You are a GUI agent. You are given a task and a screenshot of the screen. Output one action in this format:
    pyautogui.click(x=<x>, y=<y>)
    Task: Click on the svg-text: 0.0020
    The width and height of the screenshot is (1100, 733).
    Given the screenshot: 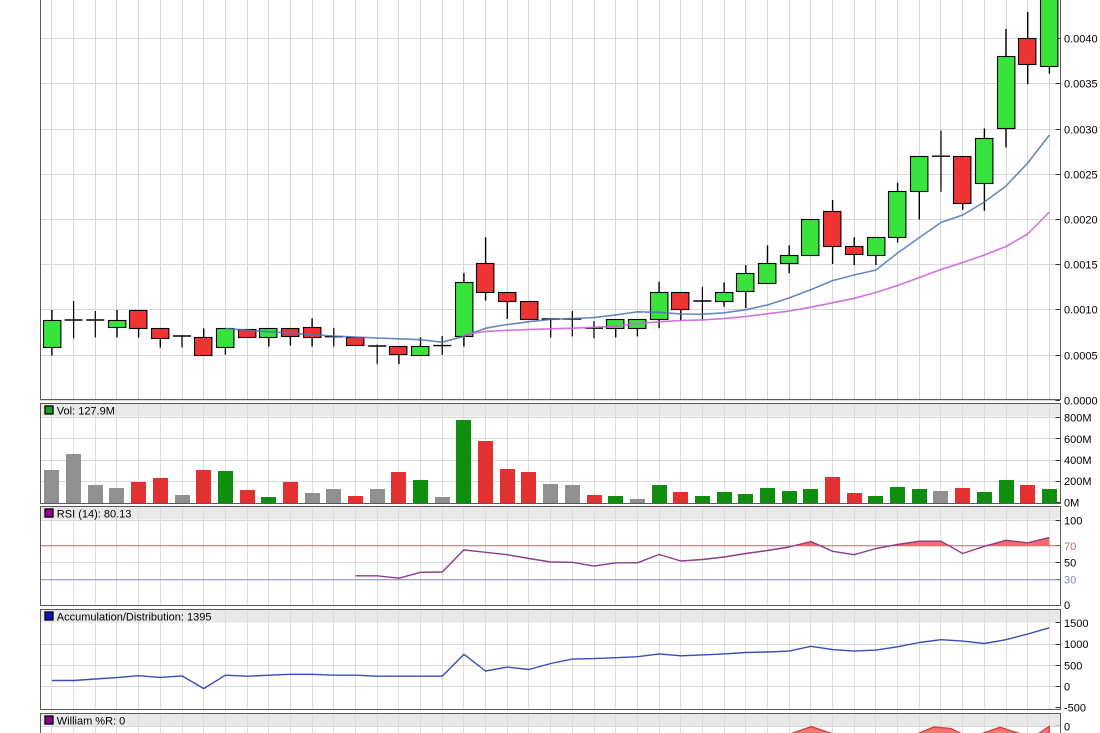 What is the action you would take?
    pyautogui.click(x=1081, y=221)
    